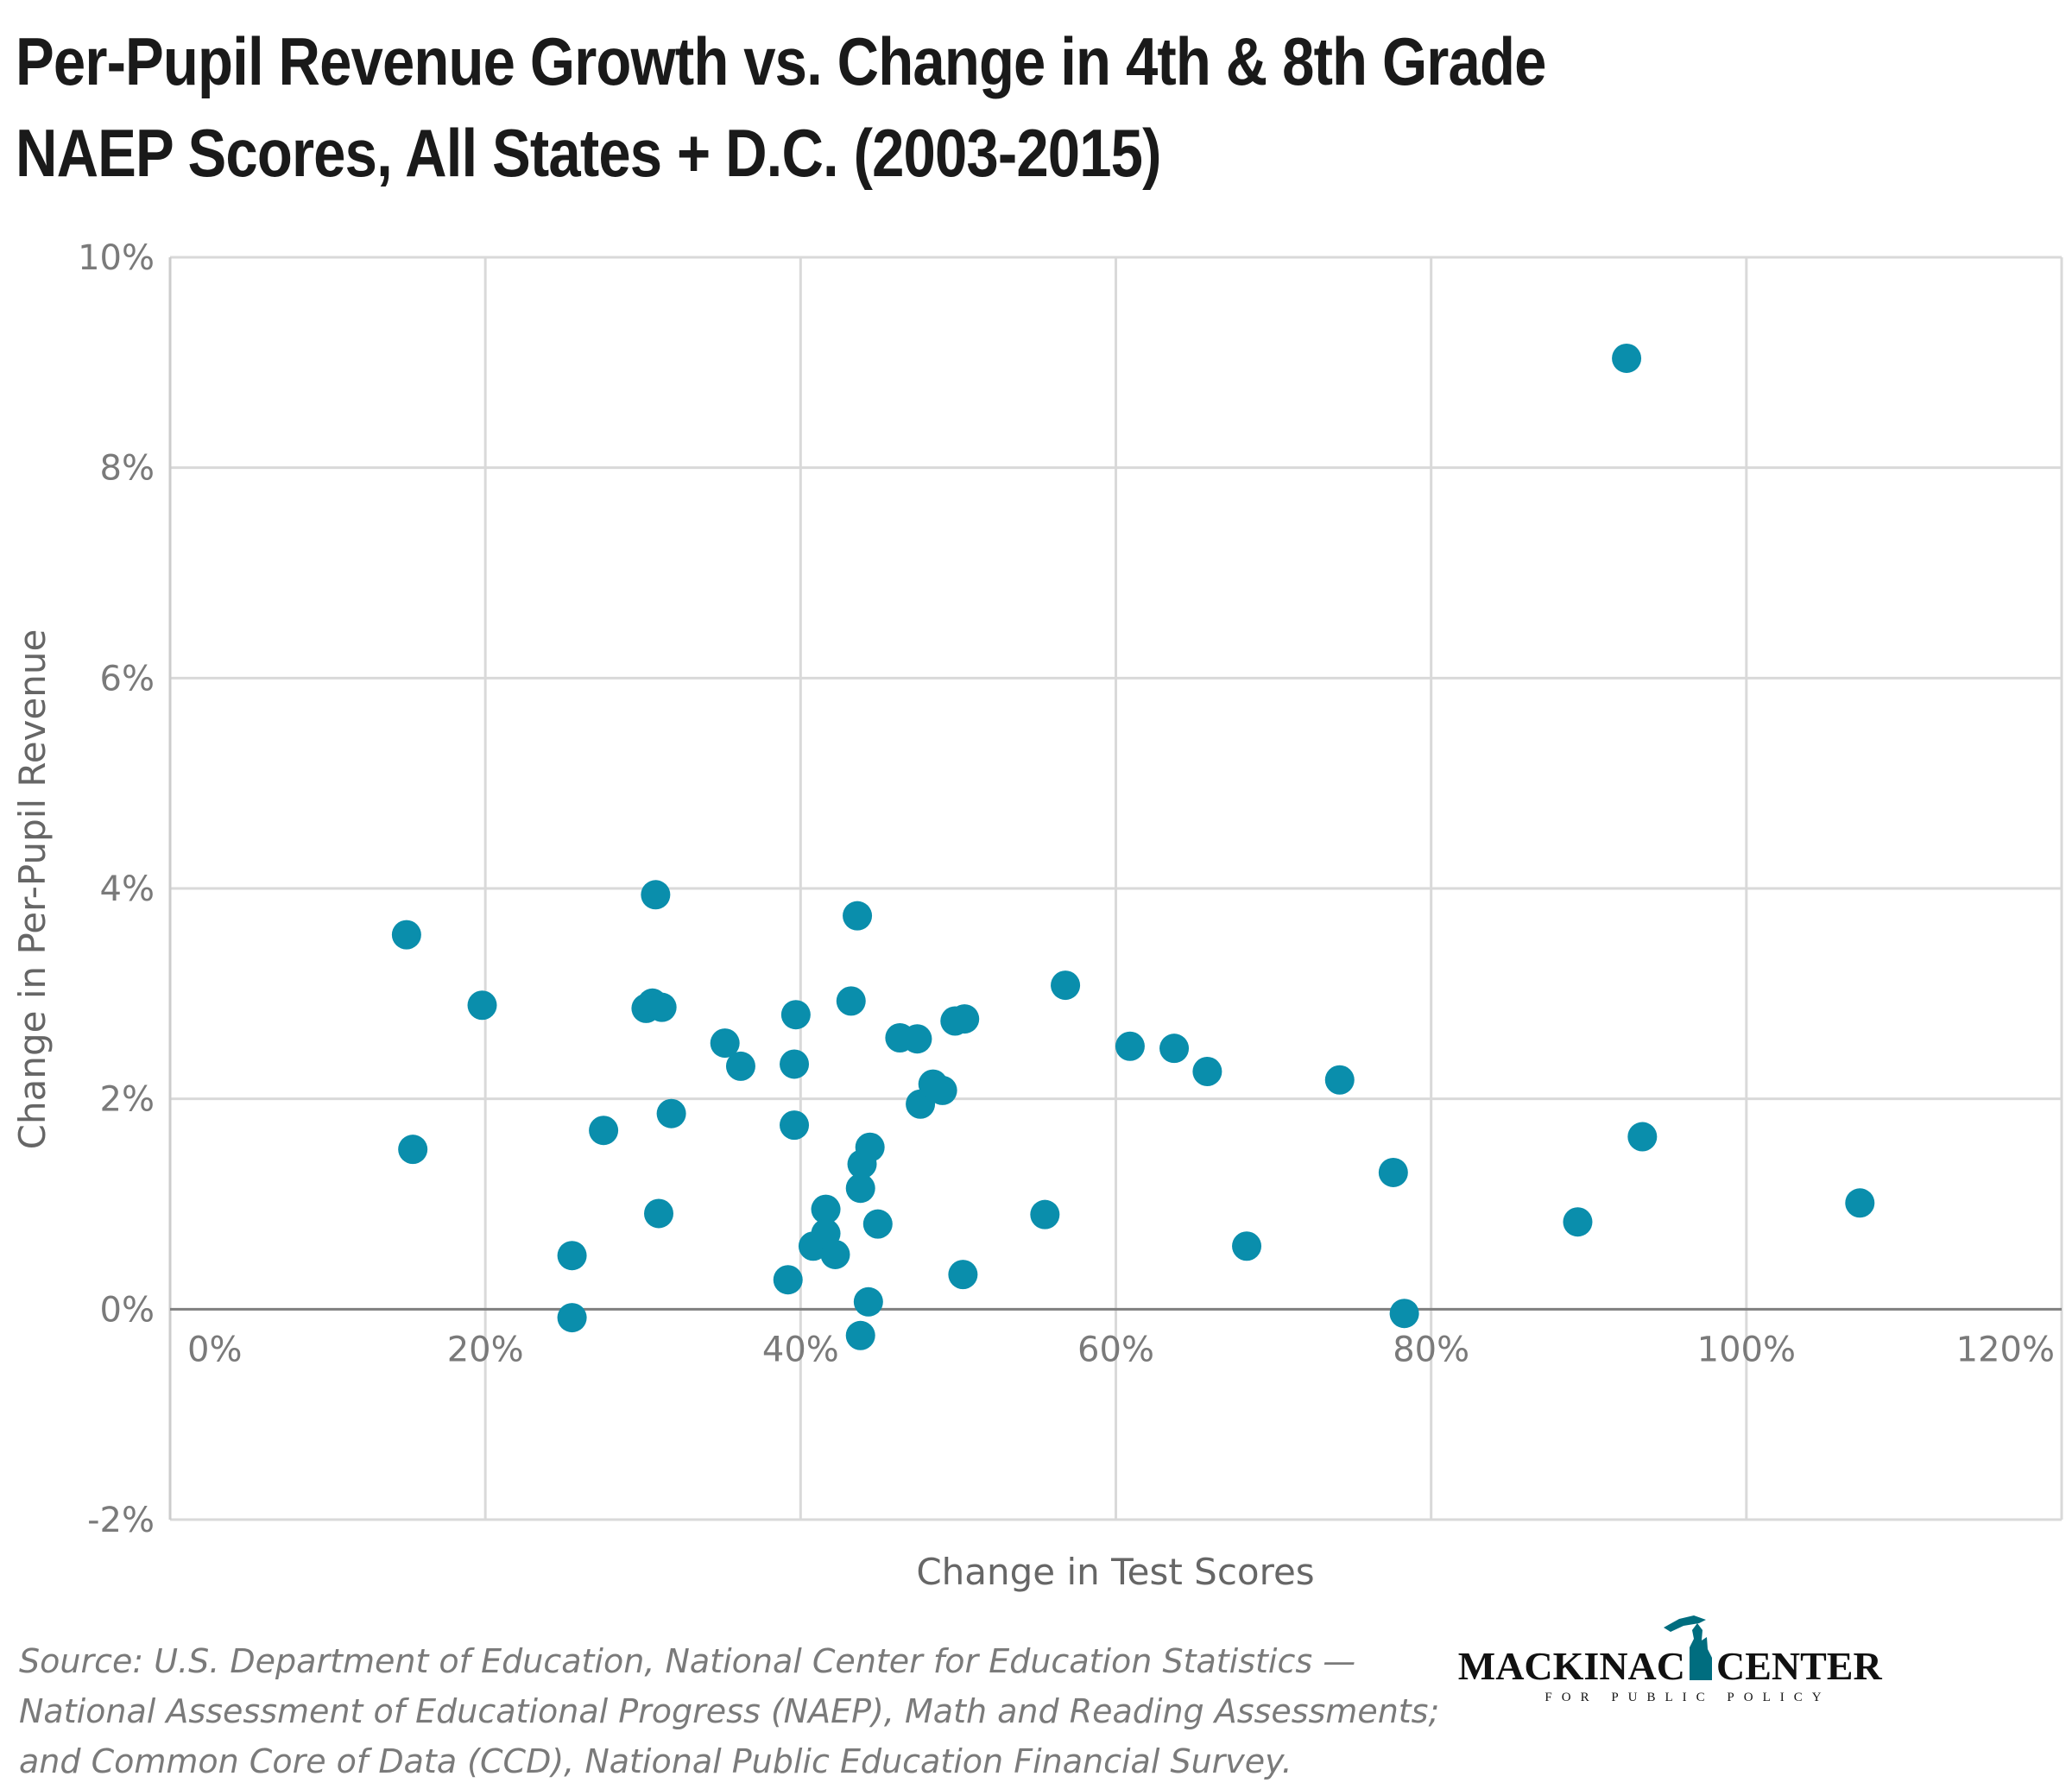  Describe the element at coordinates (127, 679) in the screenshot. I see `y-tick-label: 6%` at that location.